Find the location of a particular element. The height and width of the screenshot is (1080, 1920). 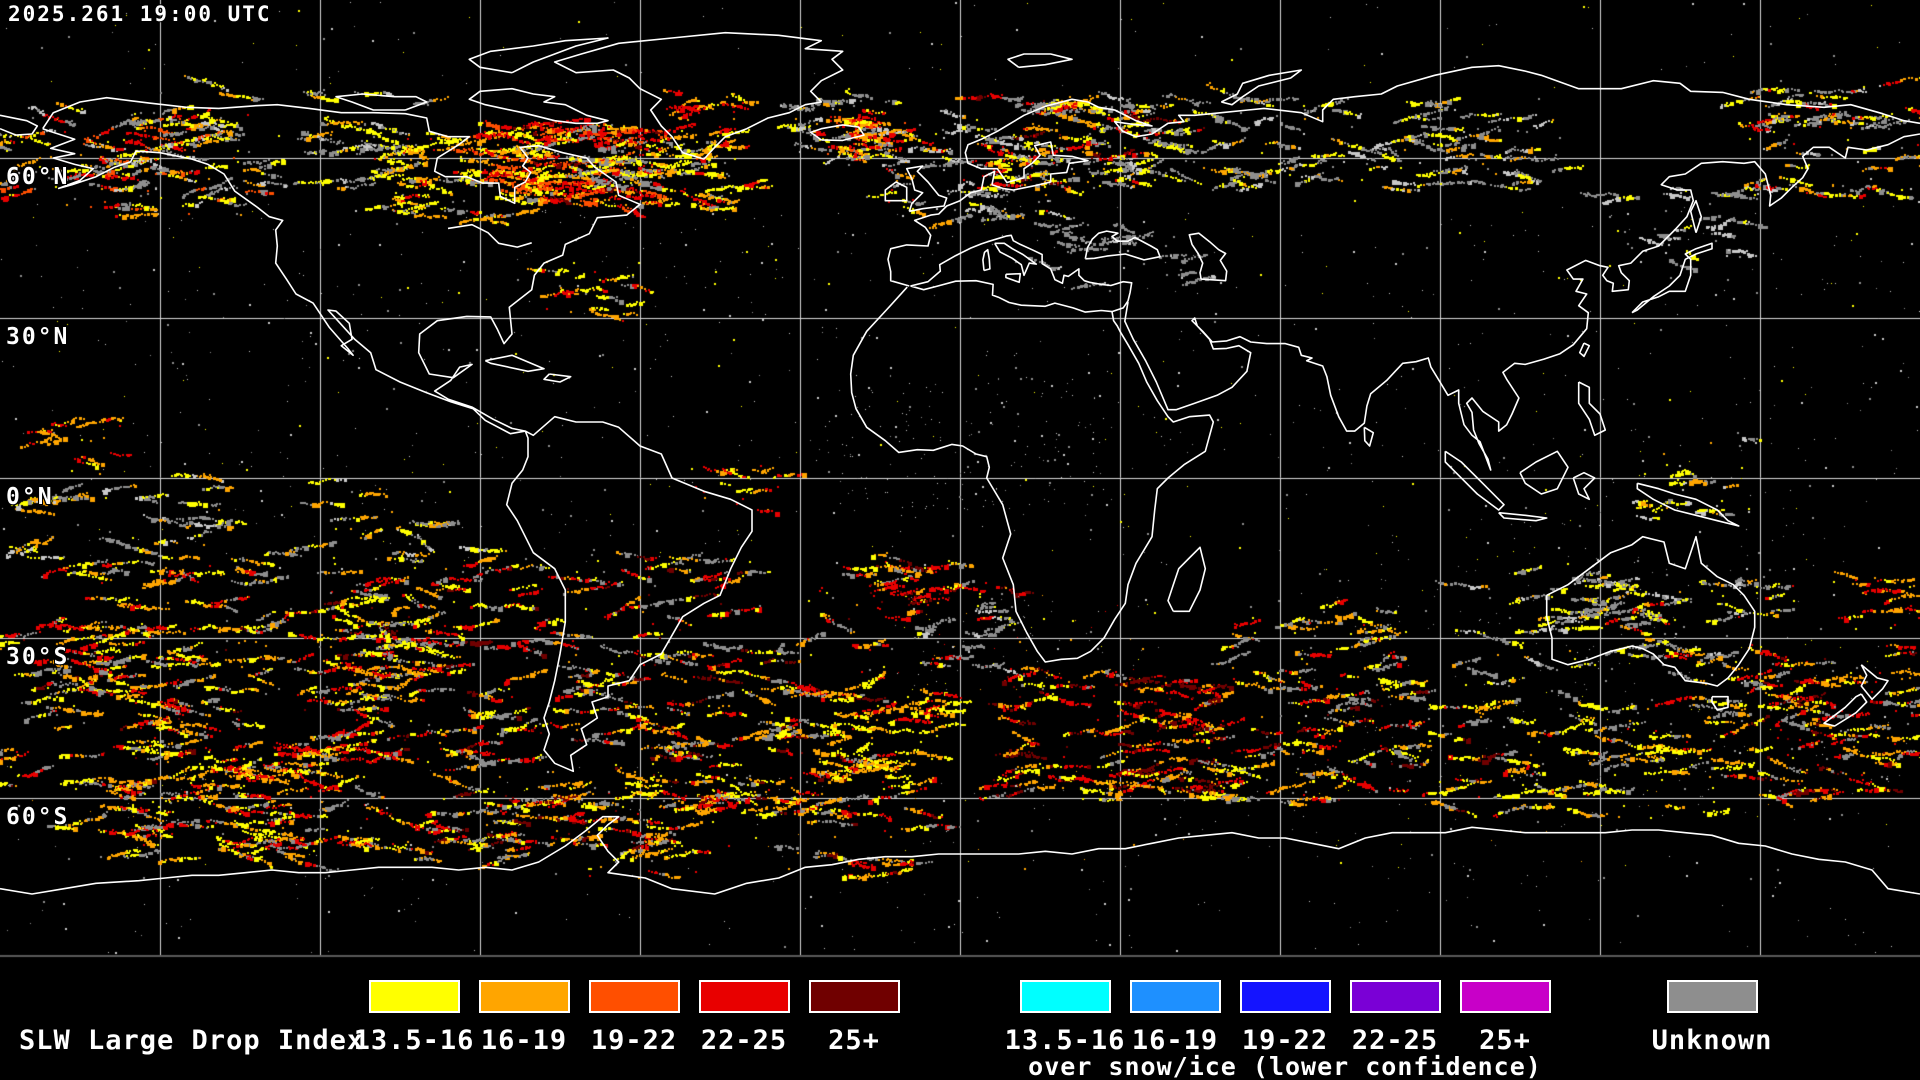

legend-swatch-warm-13.5-16 is located at coordinates (414, 996).